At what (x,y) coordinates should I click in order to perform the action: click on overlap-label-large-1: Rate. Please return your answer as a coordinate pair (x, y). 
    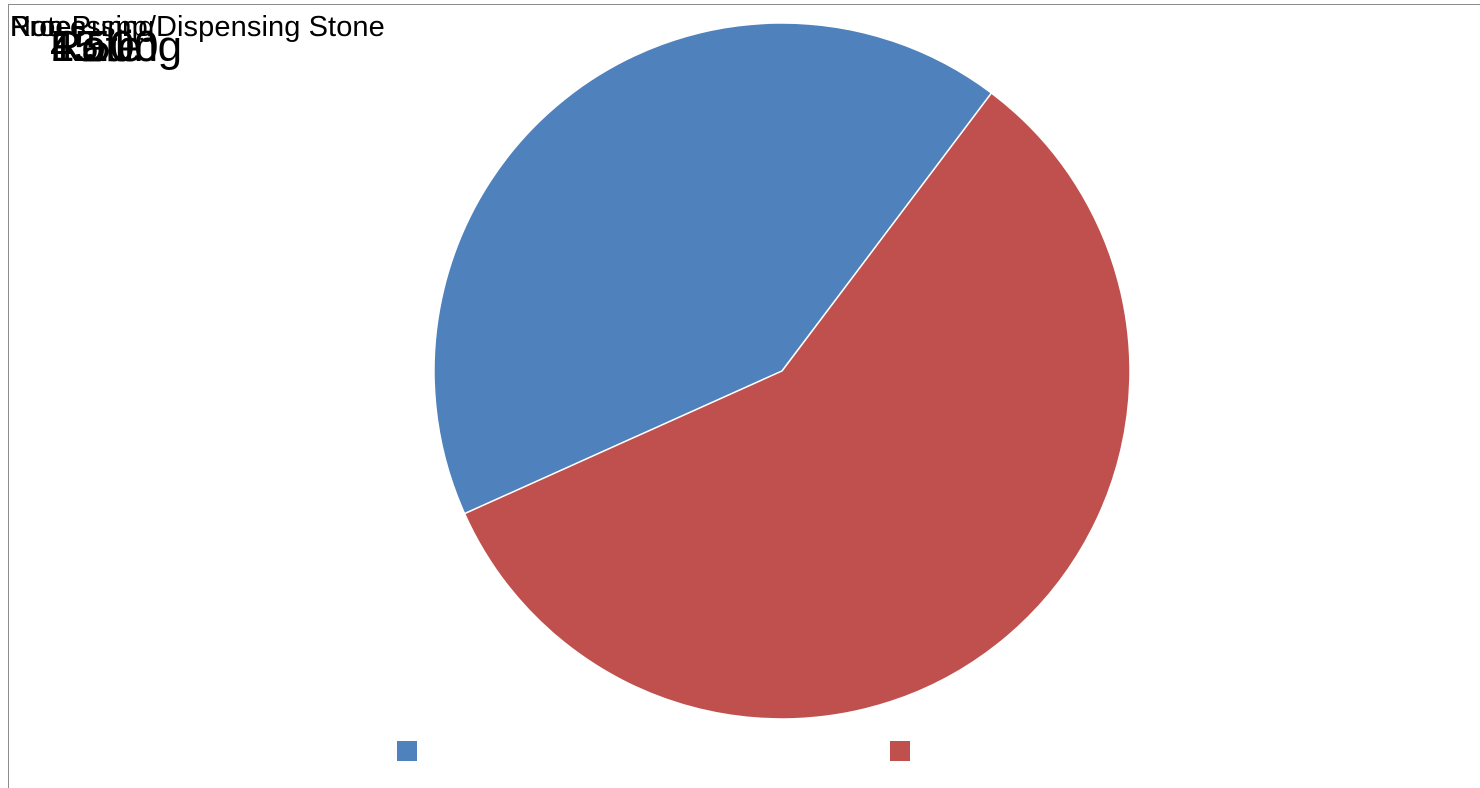
    Looking at the image, I should click on (96, 46).